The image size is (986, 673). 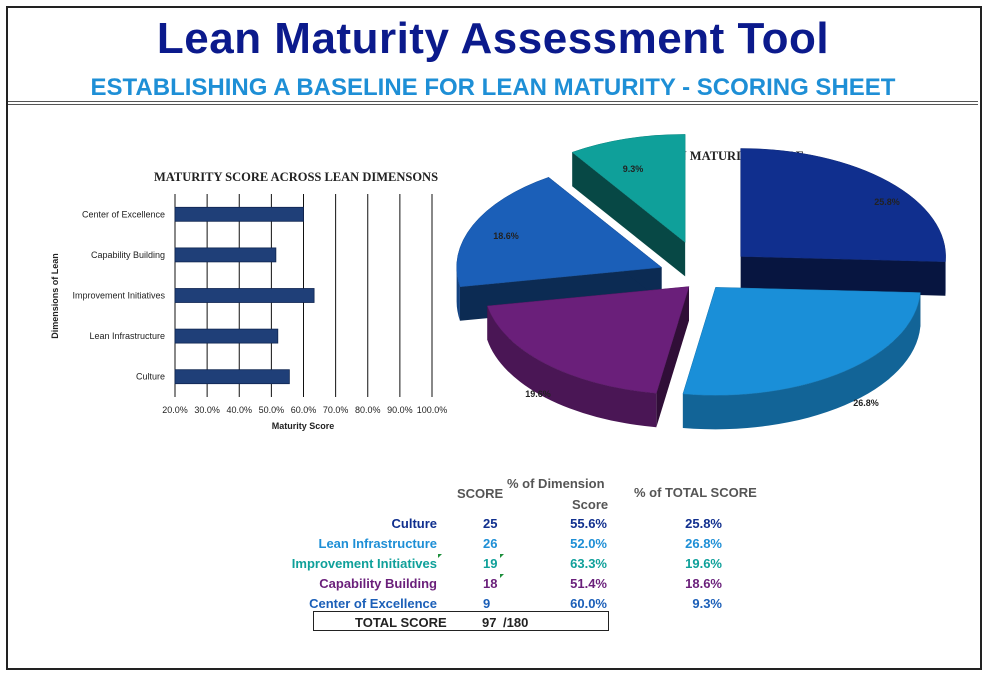 I want to click on x-tick-label: 30.0%, so click(x=207, y=410).